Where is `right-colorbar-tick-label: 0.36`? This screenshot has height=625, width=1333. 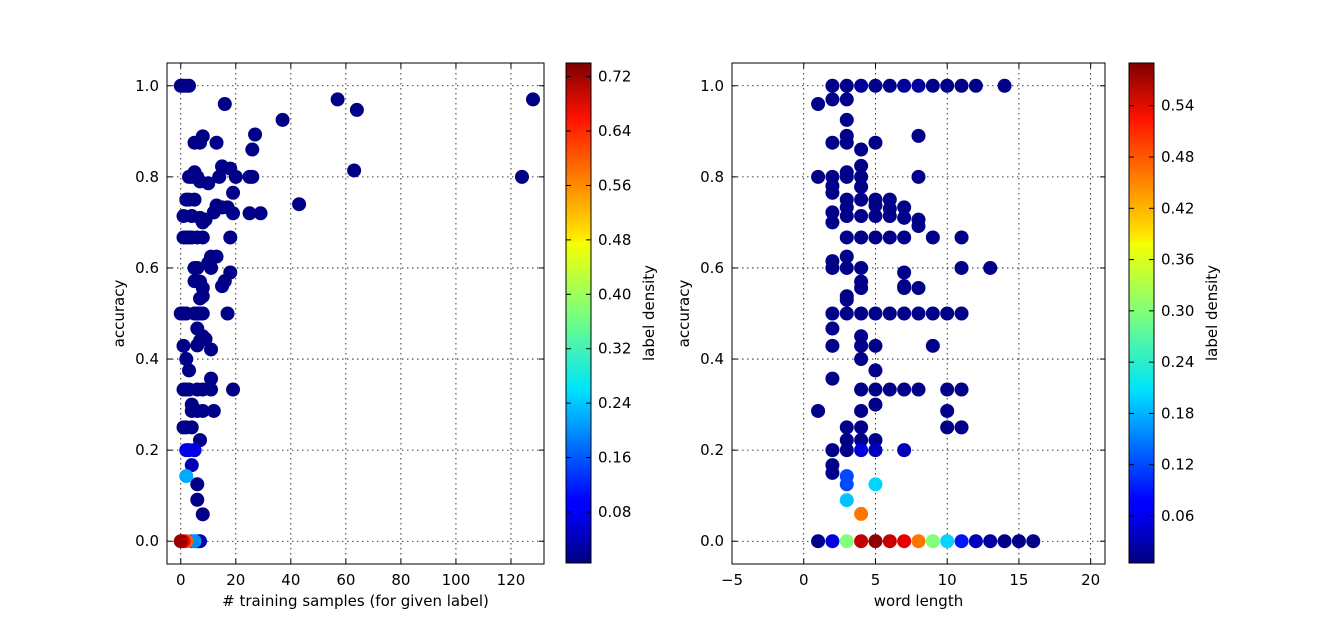 right-colorbar-tick-label: 0.36 is located at coordinates (1177, 260).